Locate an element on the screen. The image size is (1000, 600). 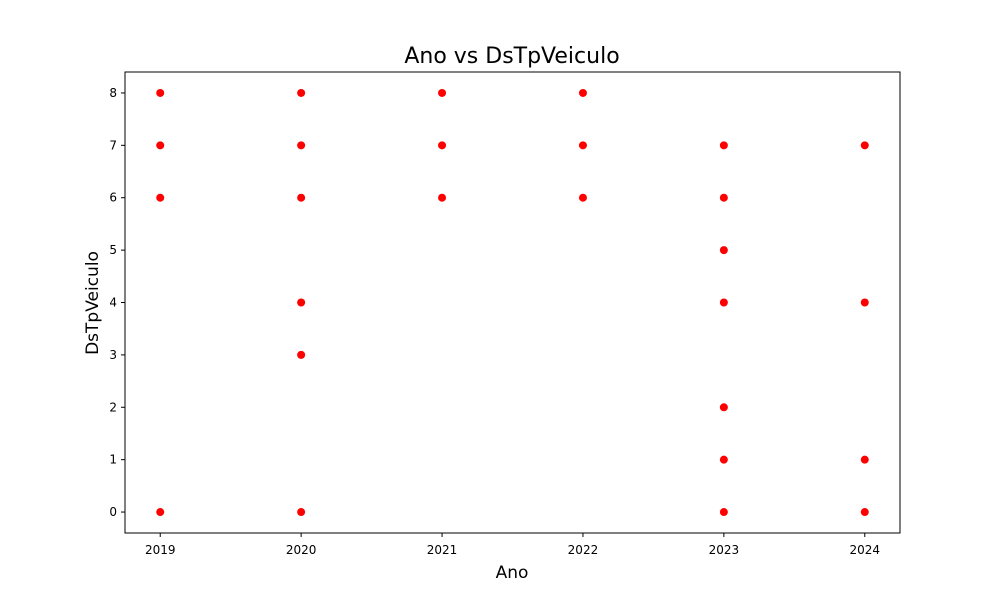
y-tick-label: 3 is located at coordinates (113, 355).